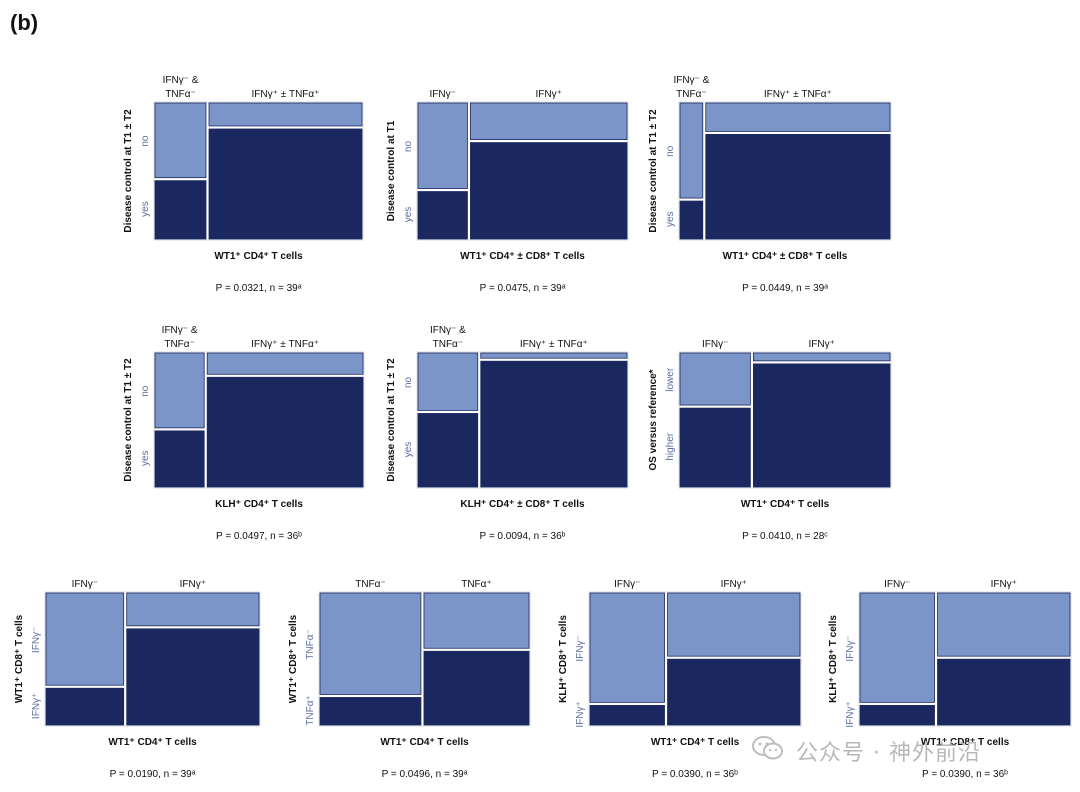  What do you see at coordinates (259, 504) in the screenshot?
I see `x-axis-label: KLH⁺ CD4⁺ T cells` at bounding box center [259, 504].